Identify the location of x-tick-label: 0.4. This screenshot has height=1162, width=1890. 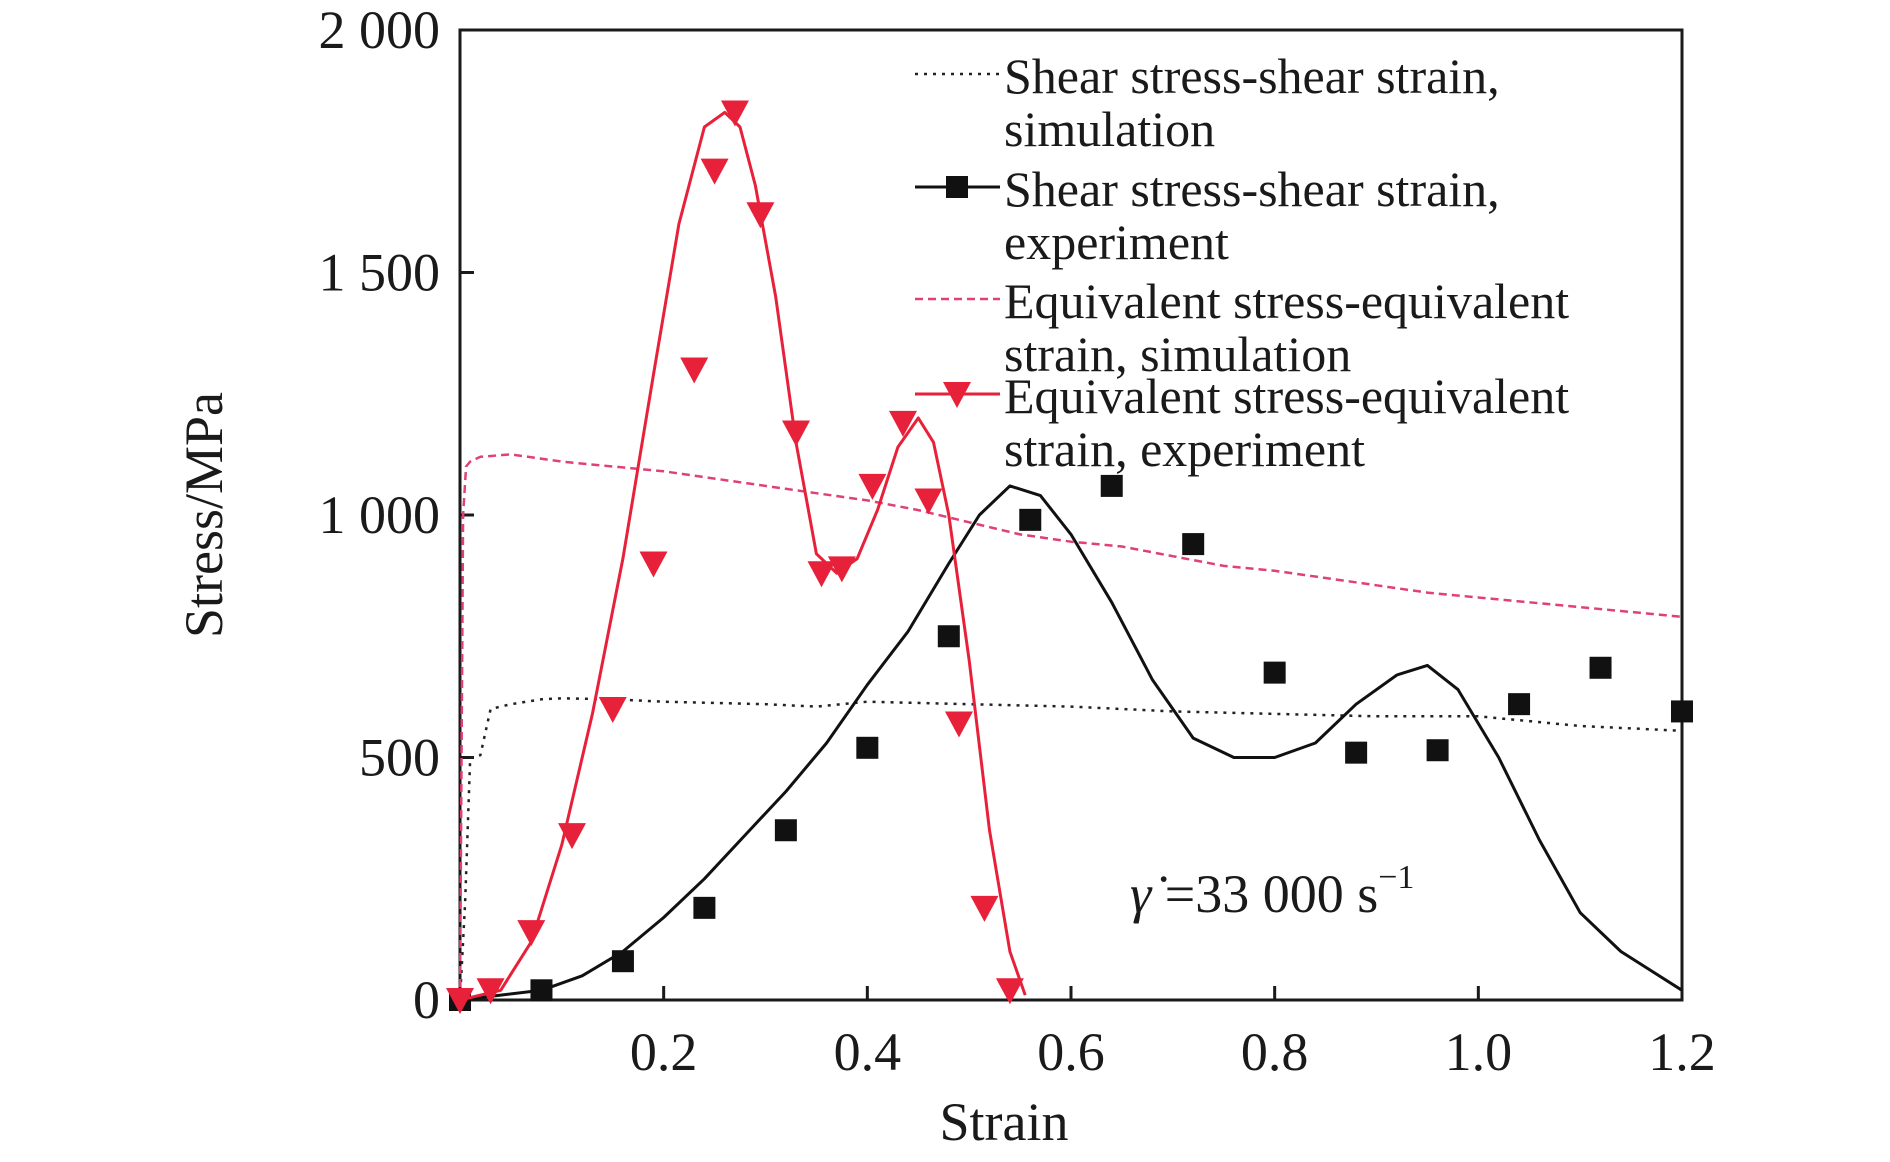
(868, 1052).